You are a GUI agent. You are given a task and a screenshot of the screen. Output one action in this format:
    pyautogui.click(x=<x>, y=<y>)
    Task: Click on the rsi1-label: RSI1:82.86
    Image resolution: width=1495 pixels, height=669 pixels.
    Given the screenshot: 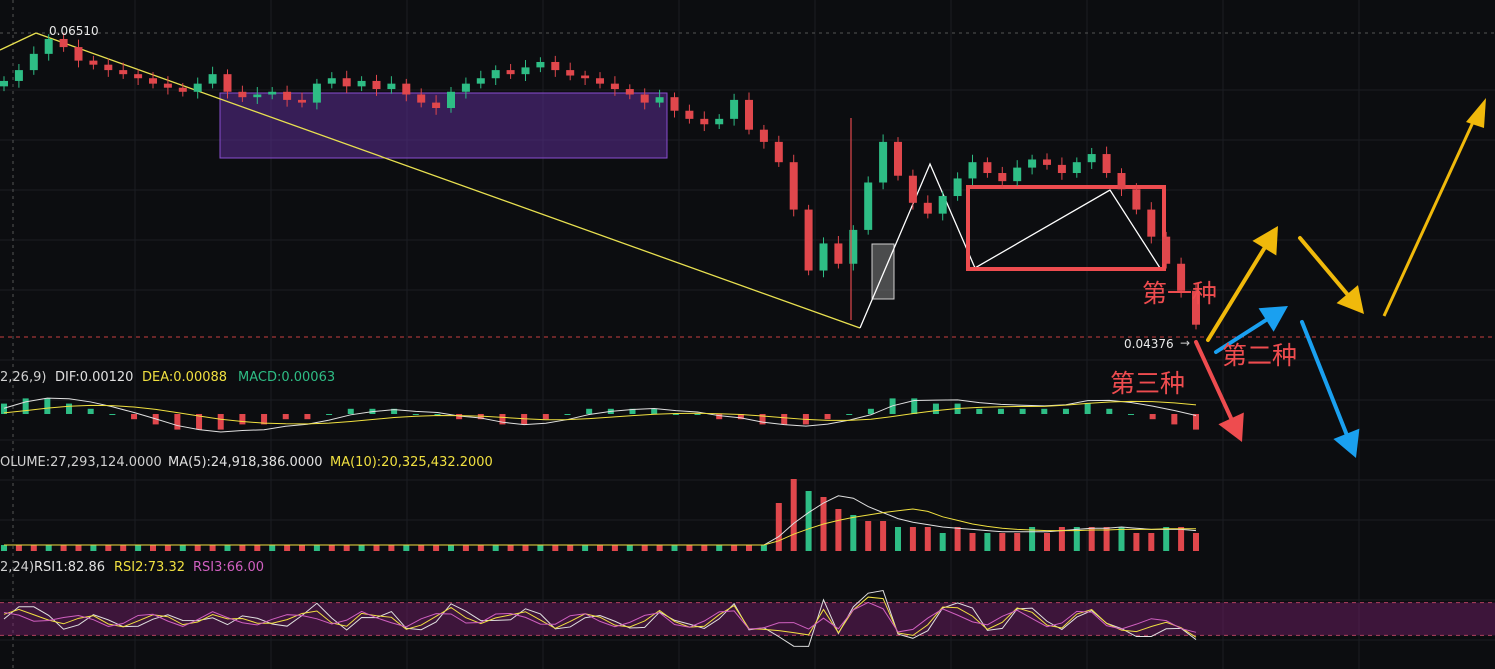 What is the action you would take?
    pyautogui.click(x=69, y=567)
    